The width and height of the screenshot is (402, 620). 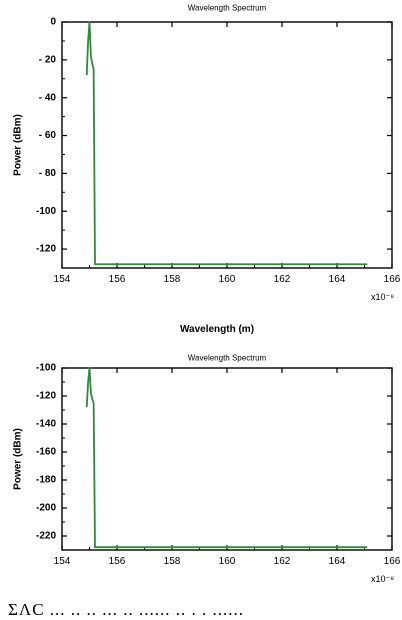 What do you see at coordinates (46, 536) in the screenshot?
I see `y-tick-label: -220` at bounding box center [46, 536].